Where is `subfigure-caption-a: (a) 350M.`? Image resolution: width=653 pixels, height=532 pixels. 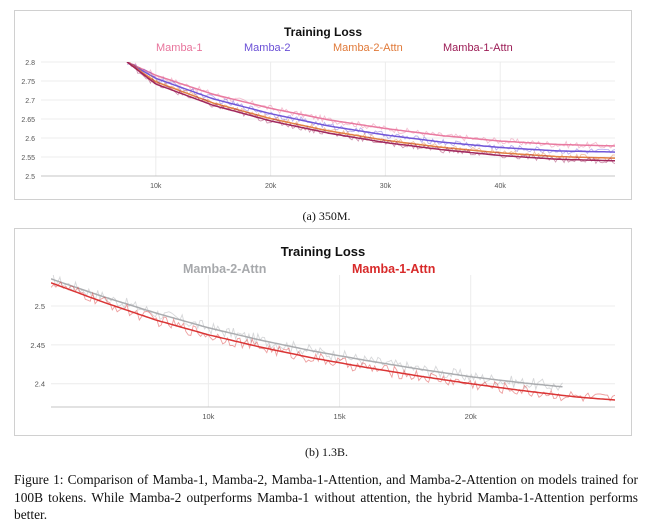
subfigure-caption-a: (a) 350M. is located at coordinates (326, 216).